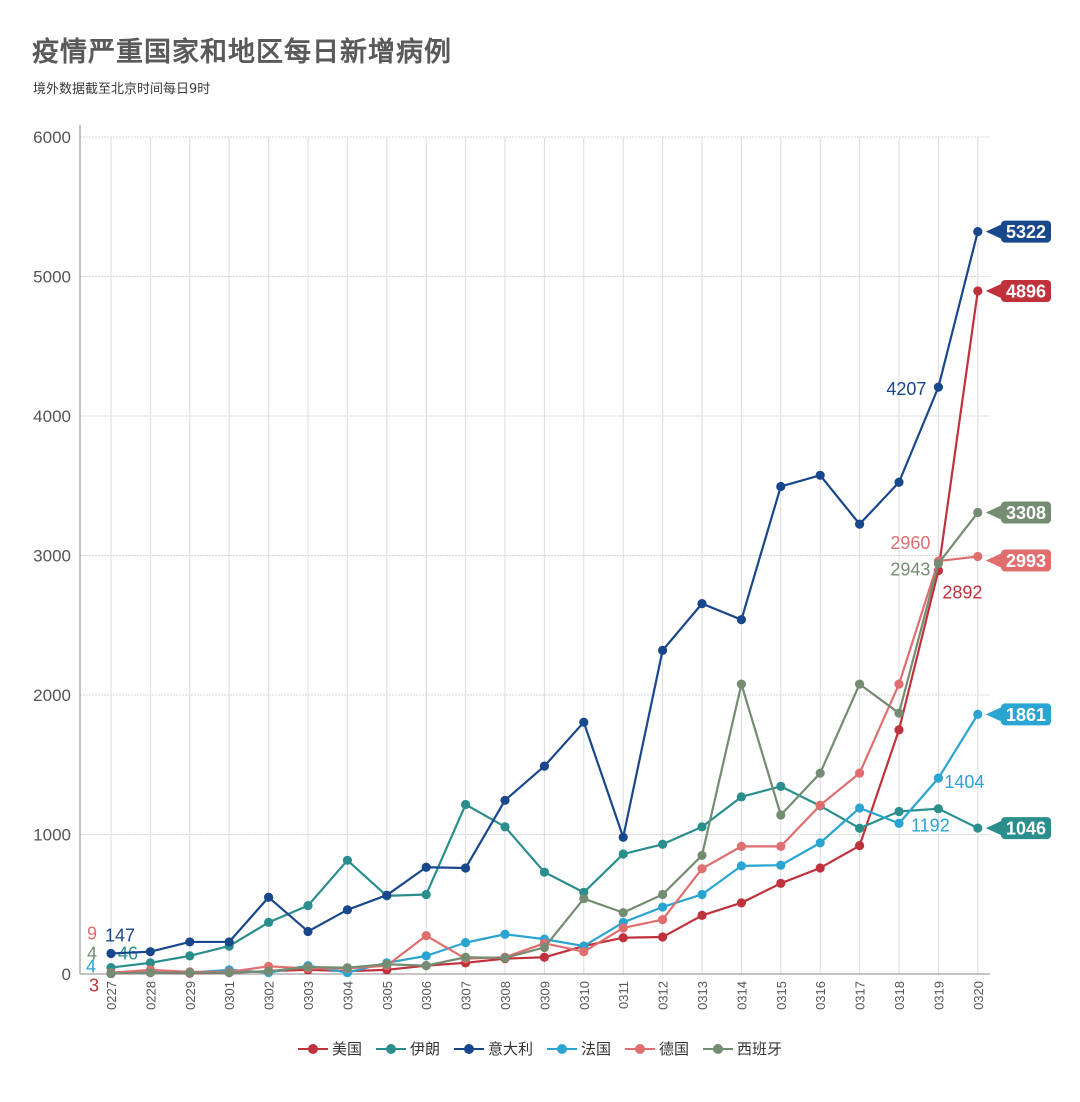 The image size is (1080, 1102). What do you see at coordinates (52, 137) in the screenshot?
I see `y-tick-label: 6000` at bounding box center [52, 137].